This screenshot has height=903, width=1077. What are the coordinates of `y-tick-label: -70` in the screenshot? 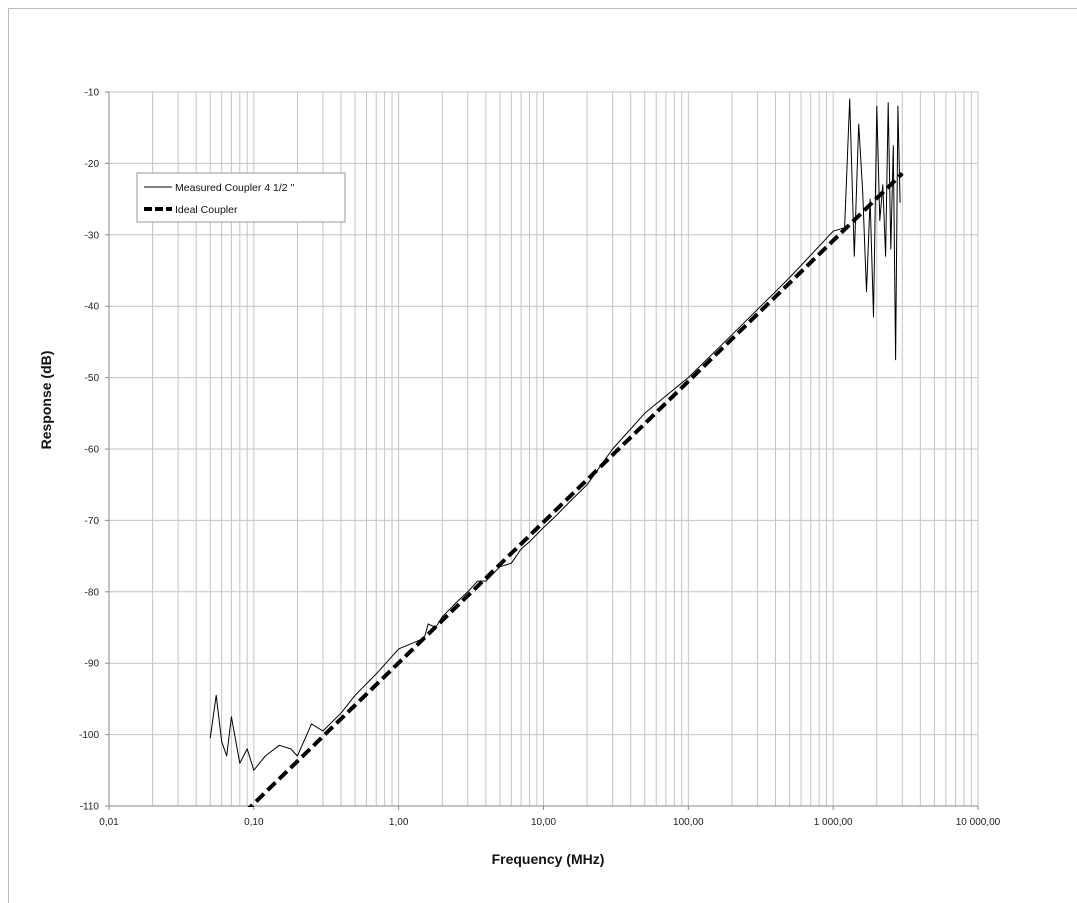 It's located at (92, 521).